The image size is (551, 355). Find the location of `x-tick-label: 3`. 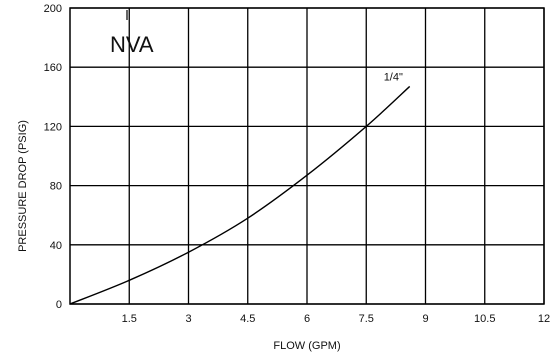

x-tick-label: 3 is located at coordinates (188, 319).